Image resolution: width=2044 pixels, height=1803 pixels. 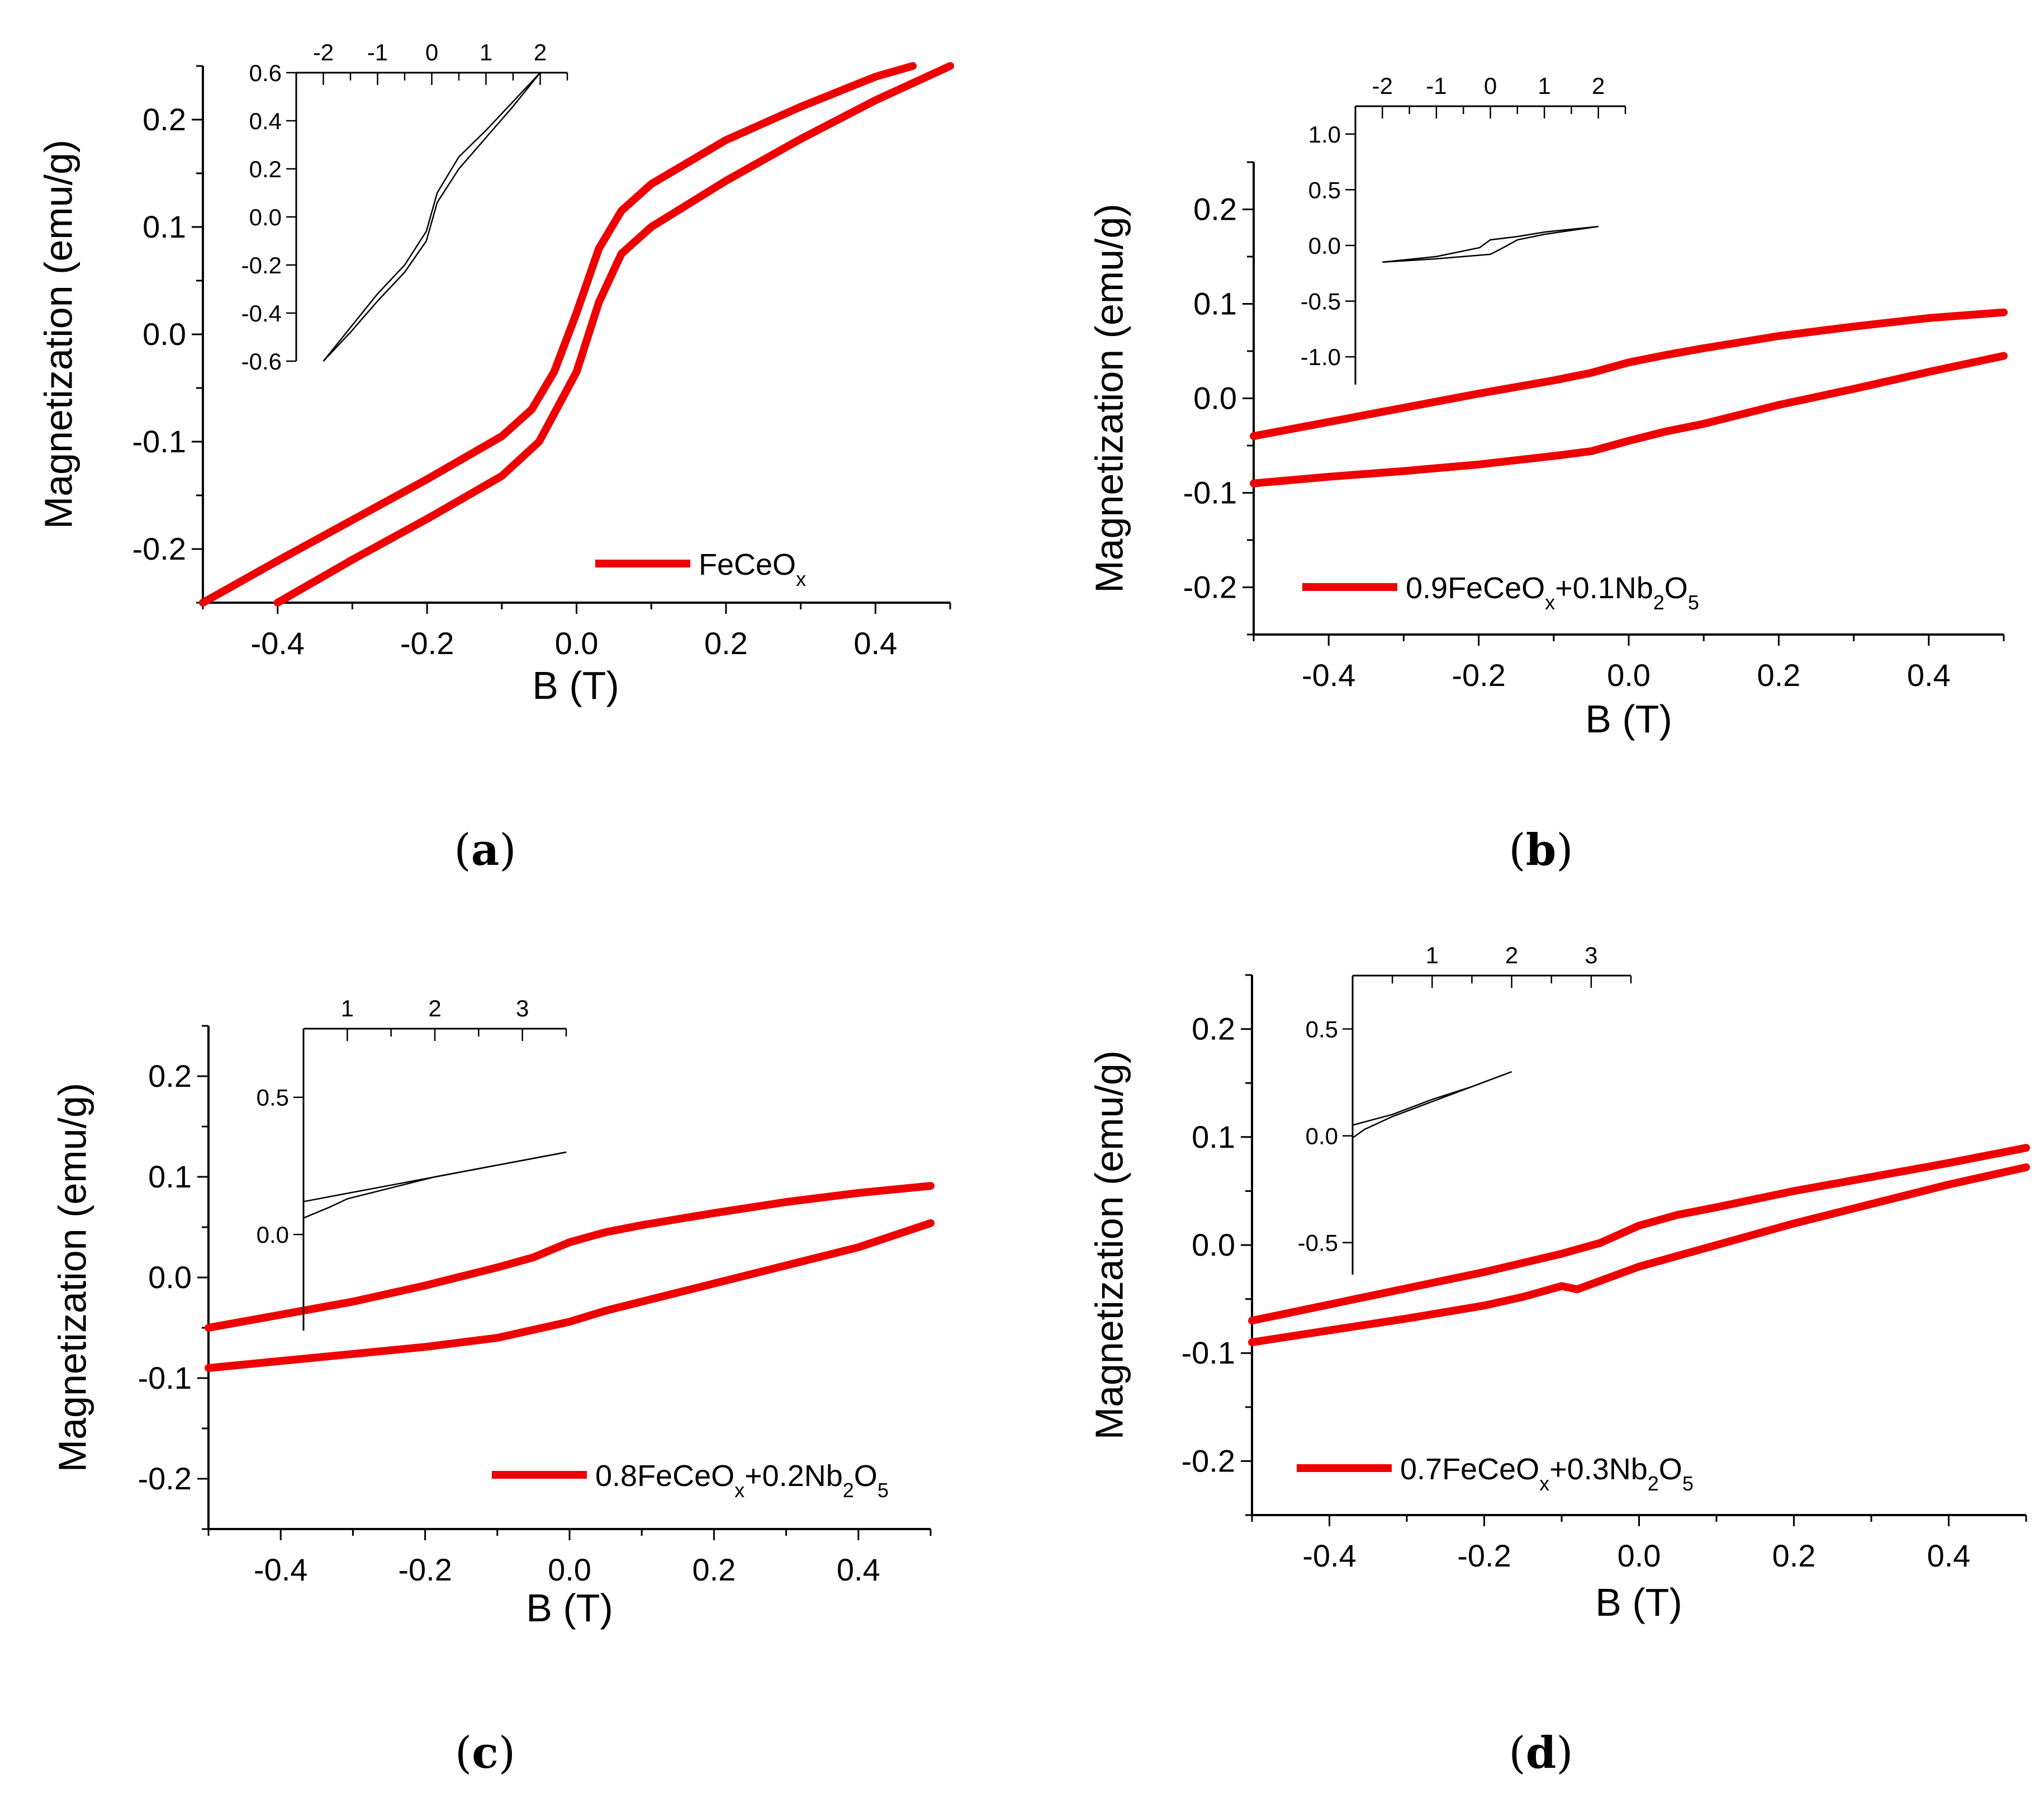 I want to click on legend-label: 0.9FeCeOx+0.1Nb2O5, so click(x=1552, y=592).